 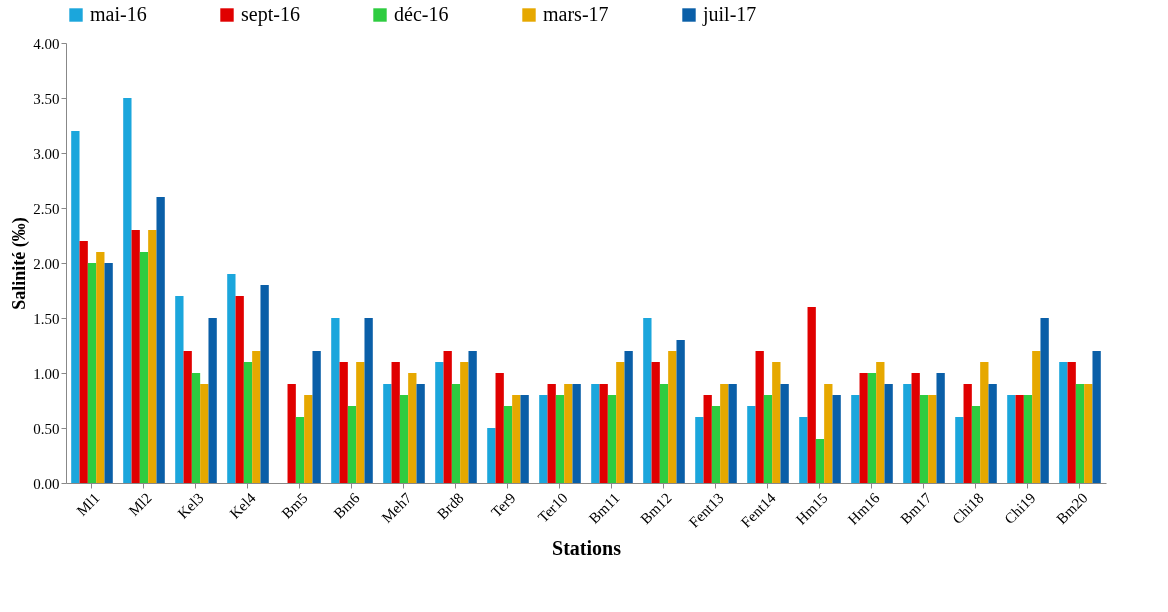 I want to click on y-tick-label: 2.00, so click(x=46, y=263).